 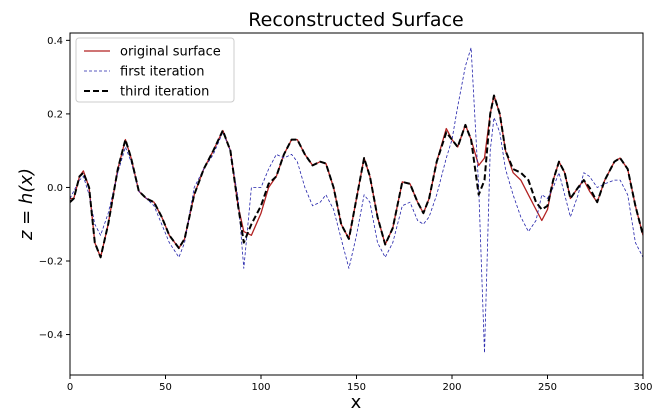 I want to click on x-tick-label: 150, so click(x=356, y=387).